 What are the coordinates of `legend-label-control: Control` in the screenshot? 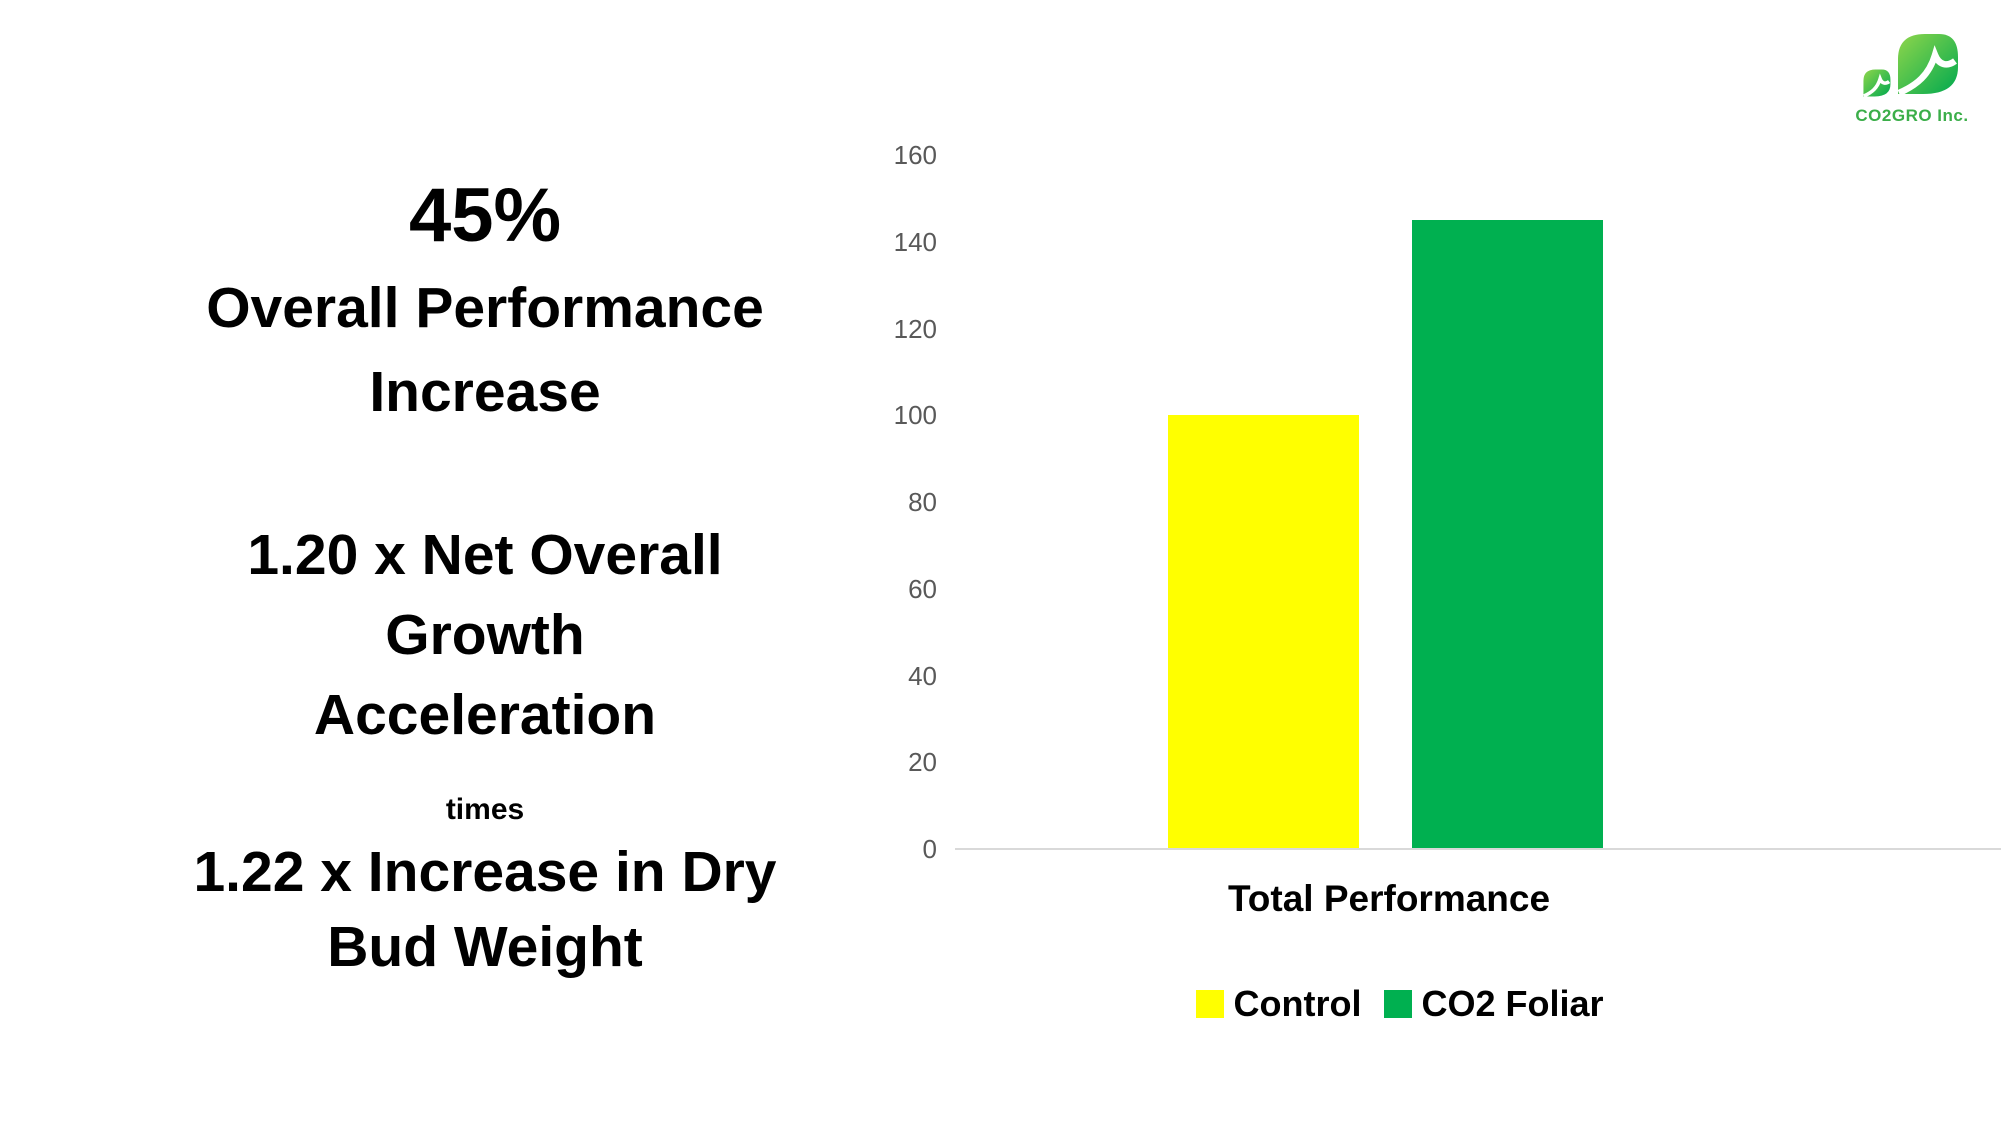 It's located at (1297, 1003).